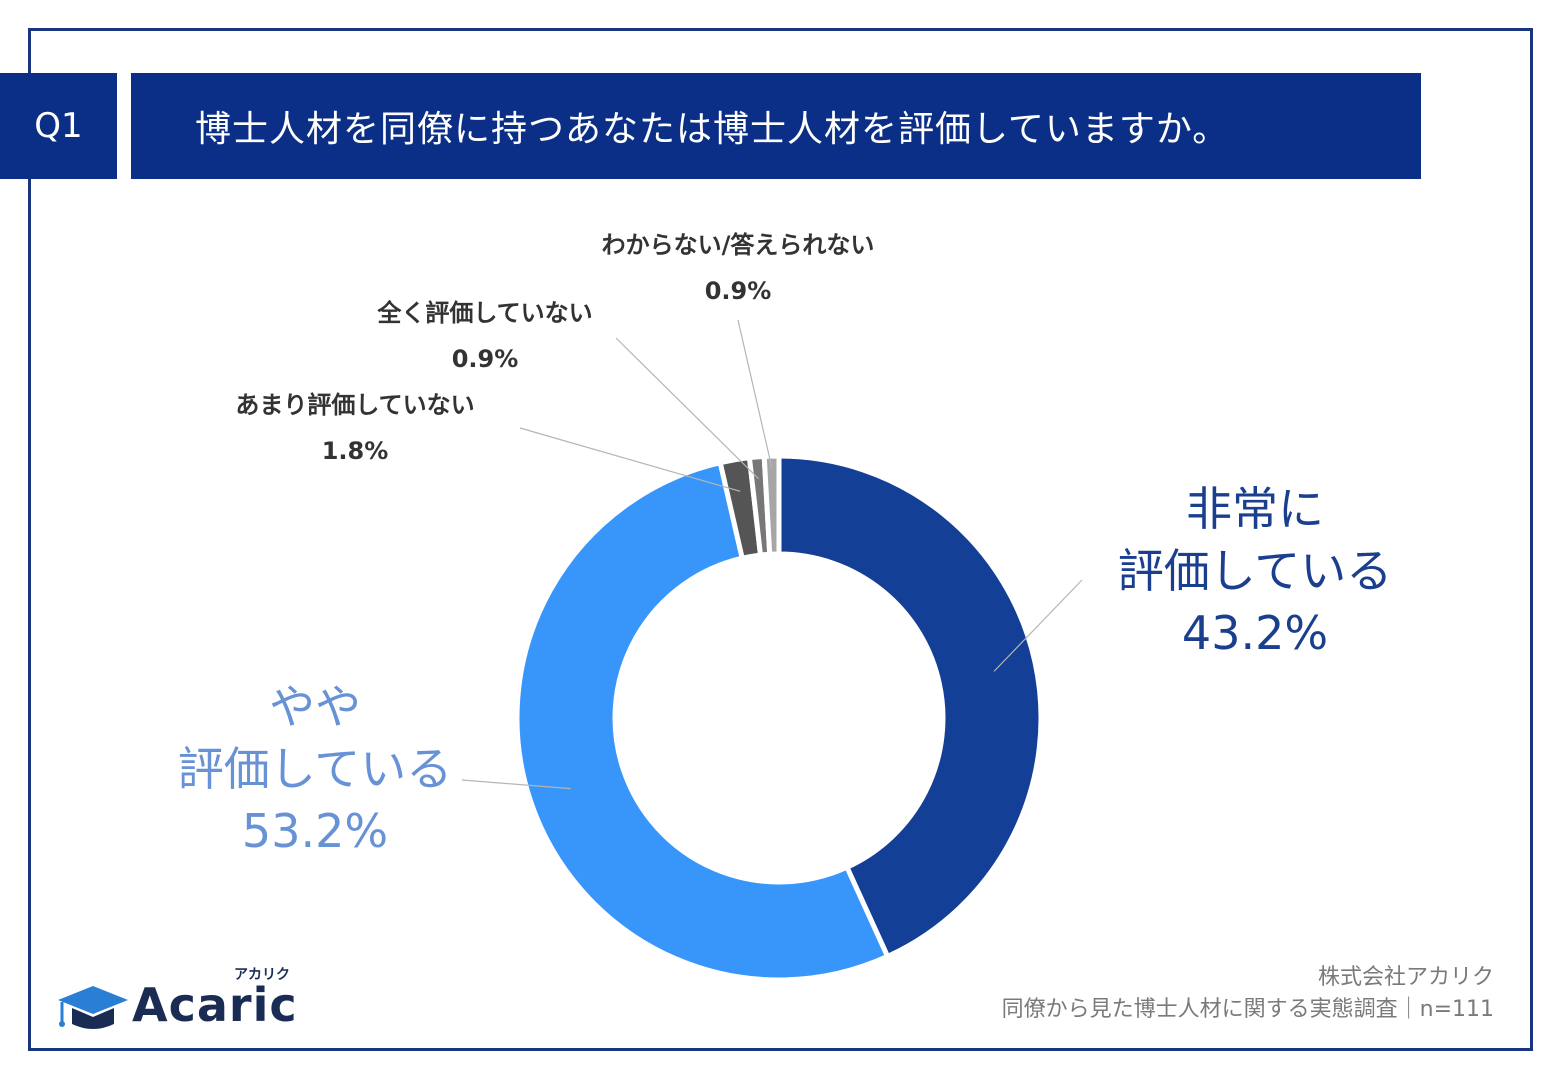  What do you see at coordinates (1255, 509) in the screenshot?
I see `label-very-high-line1: 非常に` at bounding box center [1255, 509].